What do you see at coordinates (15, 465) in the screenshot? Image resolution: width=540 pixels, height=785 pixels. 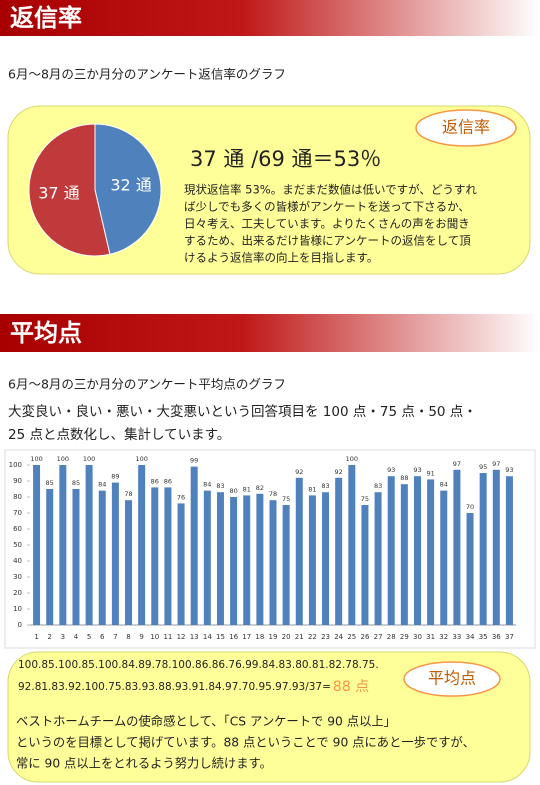 I see `y-tick-label: 100` at bounding box center [15, 465].